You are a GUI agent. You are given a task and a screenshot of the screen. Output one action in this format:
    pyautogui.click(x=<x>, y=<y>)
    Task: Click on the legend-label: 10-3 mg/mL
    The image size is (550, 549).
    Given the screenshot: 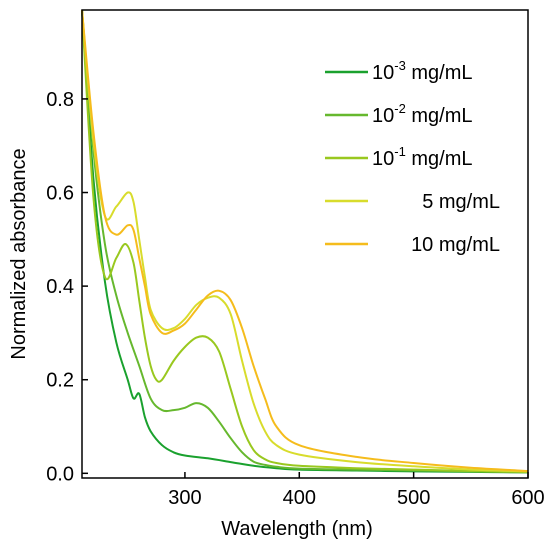 What is the action you would take?
    pyautogui.click(x=422, y=71)
    